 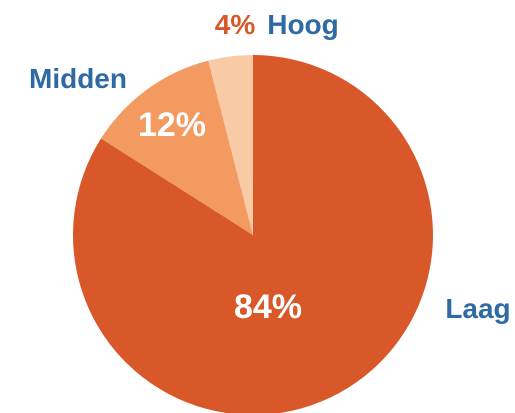 What do you see at coordinates (235, 24) in the screenshot?
I see `data-label-hoog: 4%` at bounding box center [235, 24].